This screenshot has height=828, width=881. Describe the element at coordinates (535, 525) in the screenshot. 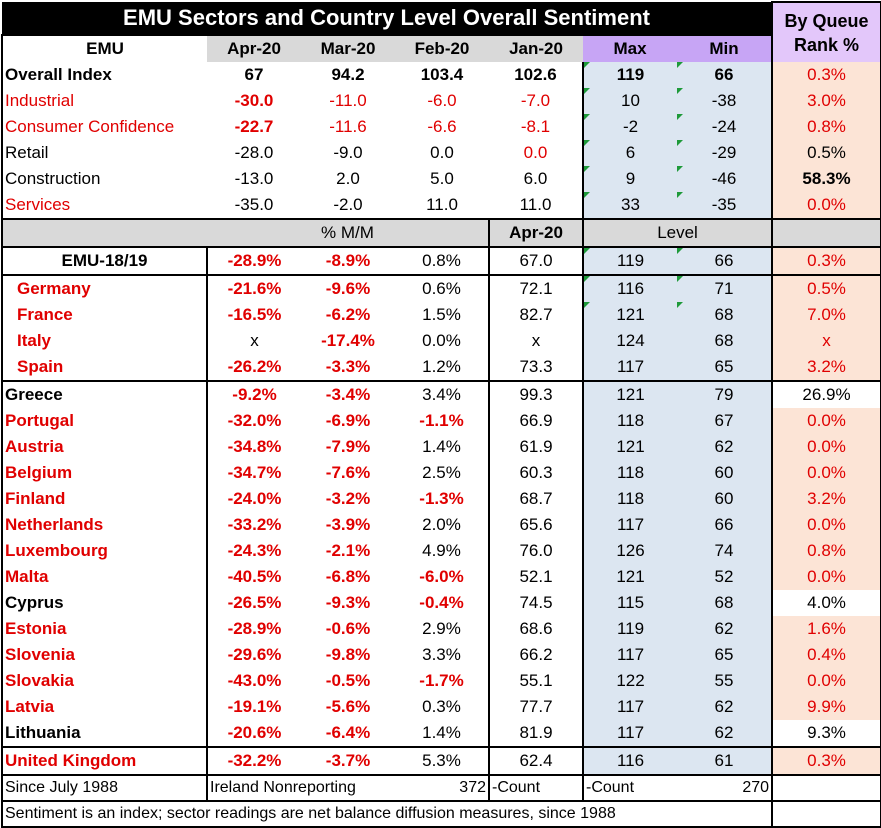

I see `country-value: 65.6` at that location.